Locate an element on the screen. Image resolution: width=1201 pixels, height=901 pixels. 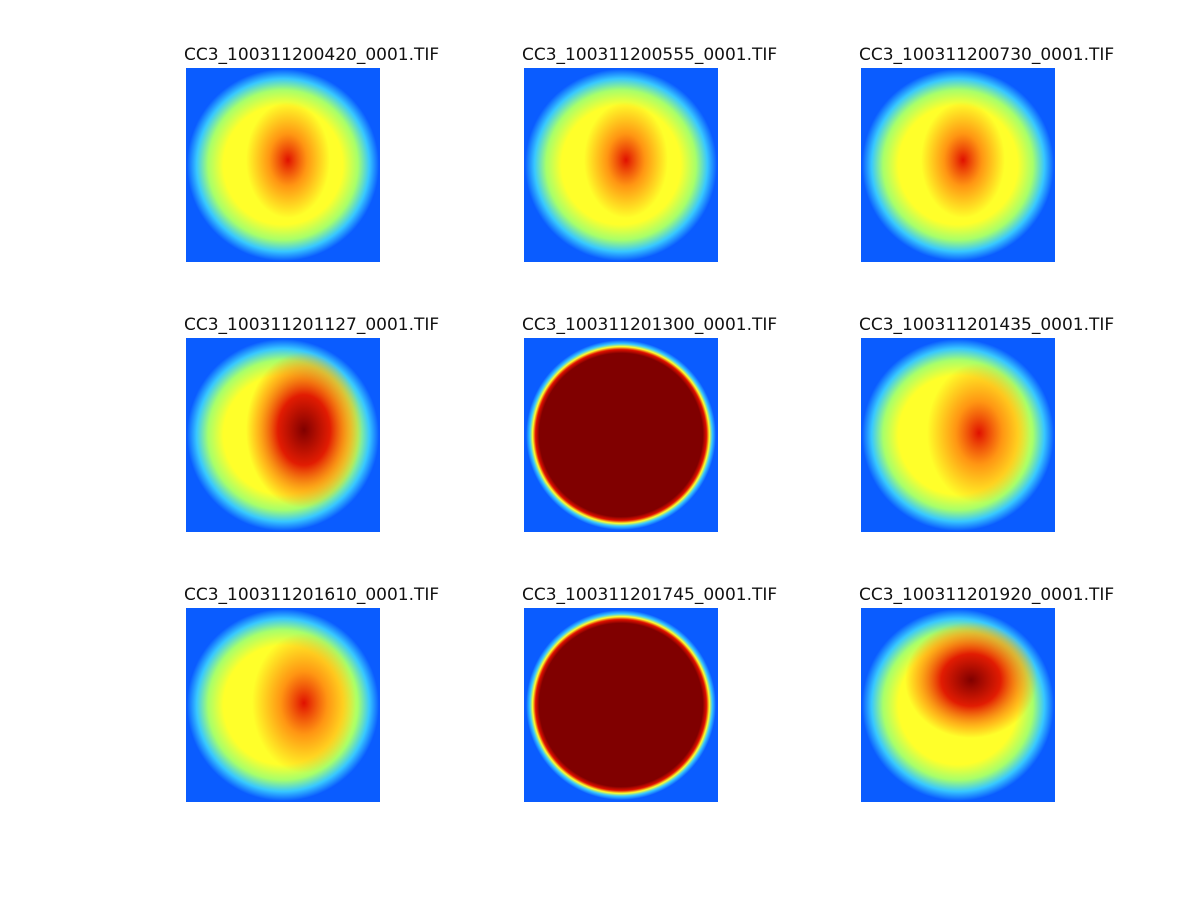
panel-title: CC3_100311201435_0001.TIF is located at coordinates (987, 325).